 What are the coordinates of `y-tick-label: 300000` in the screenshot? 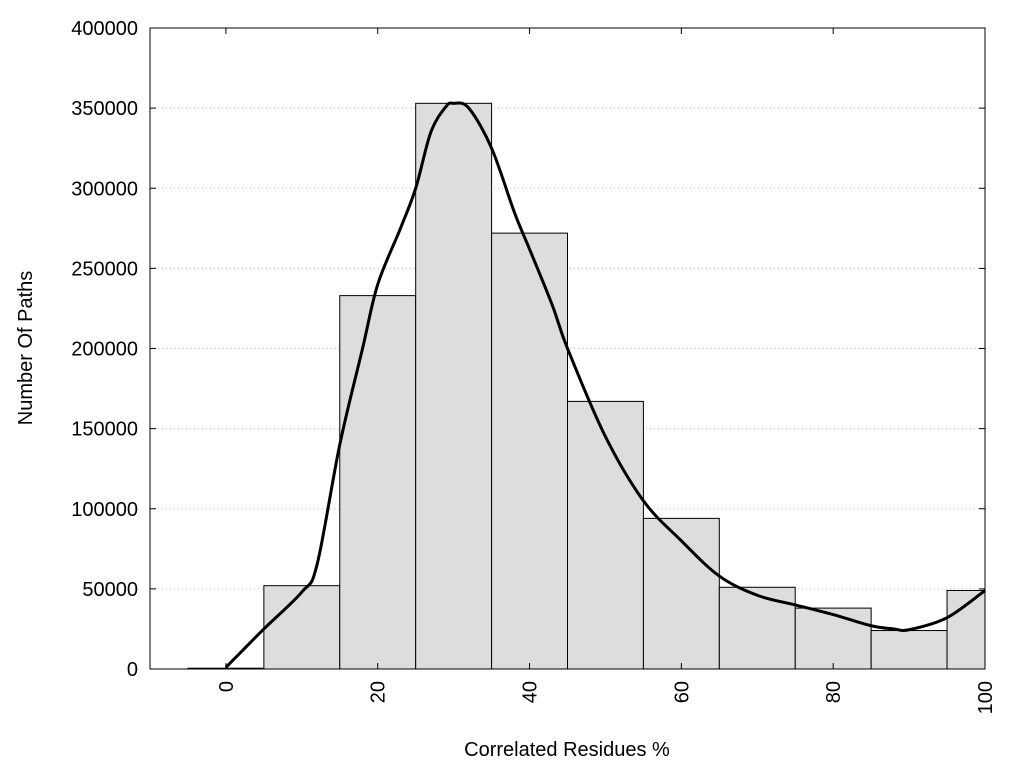 It's located at (104, 189).